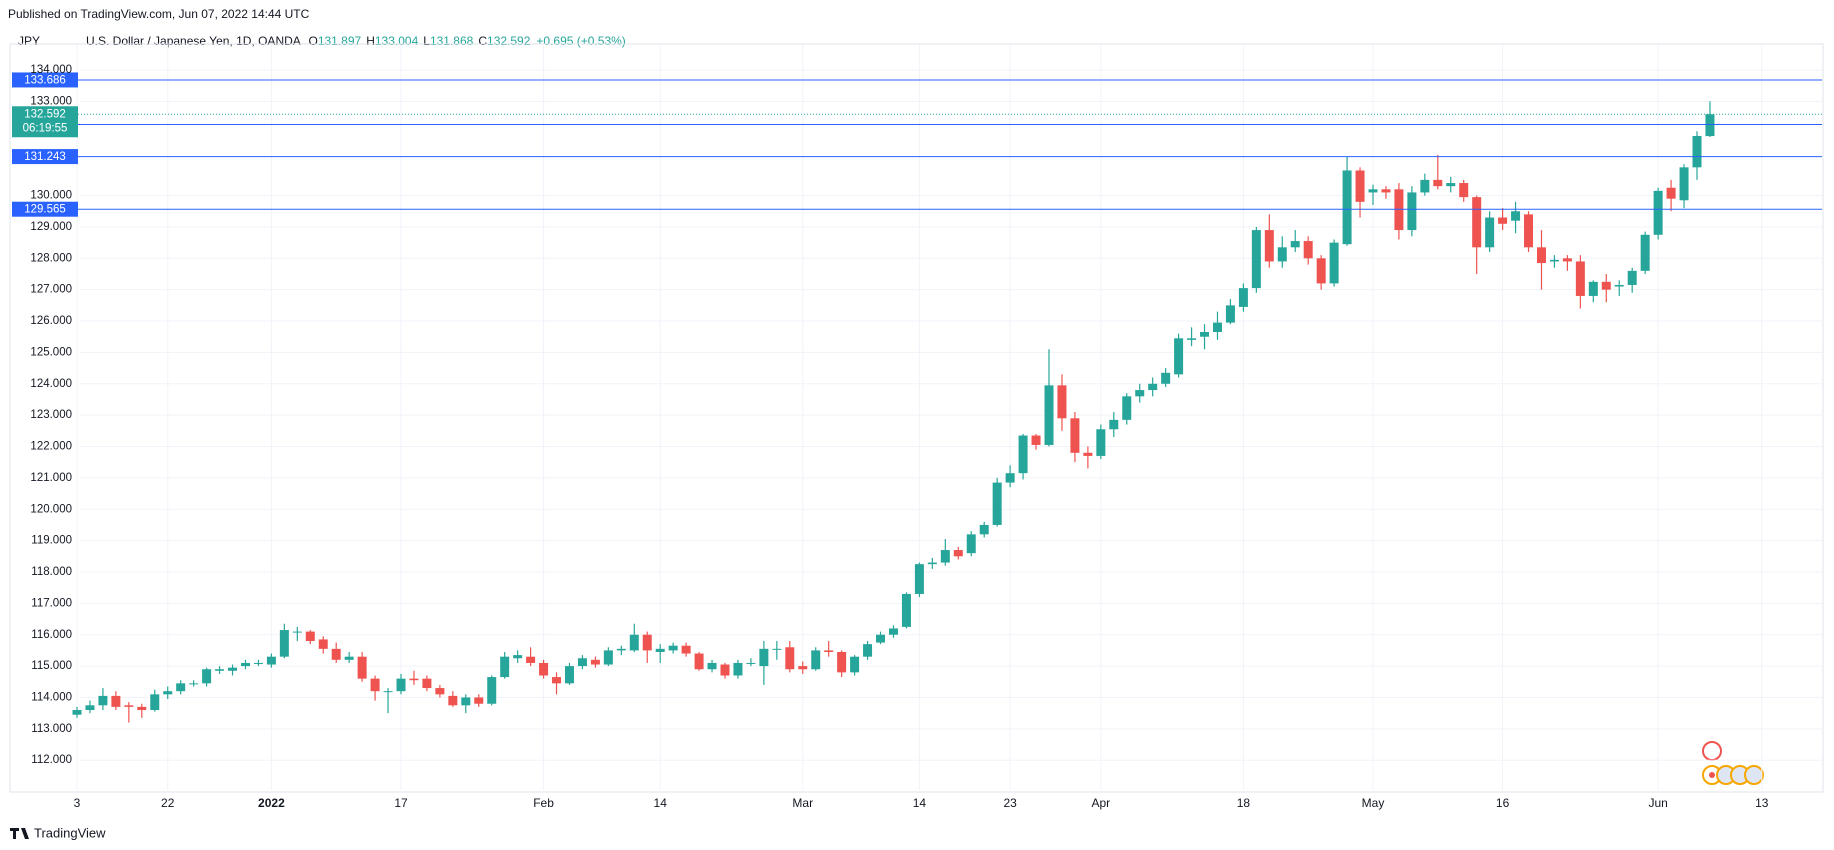  Describe the element at coordinates (51, 447) in the screenshot. I see `y-tick-label: 122.000` at that location.